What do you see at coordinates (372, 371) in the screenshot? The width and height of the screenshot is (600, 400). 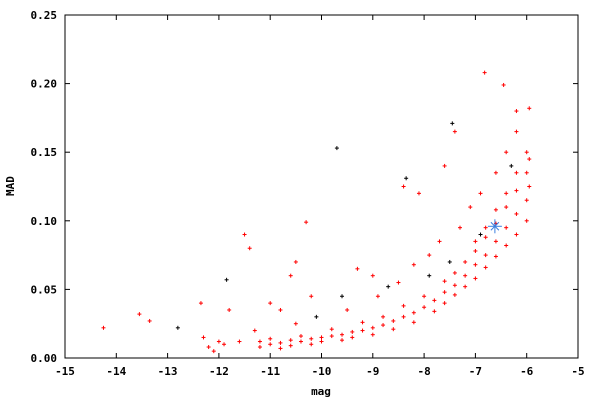 I see `x-tick-label: -9` at bounding box center [372, 371].